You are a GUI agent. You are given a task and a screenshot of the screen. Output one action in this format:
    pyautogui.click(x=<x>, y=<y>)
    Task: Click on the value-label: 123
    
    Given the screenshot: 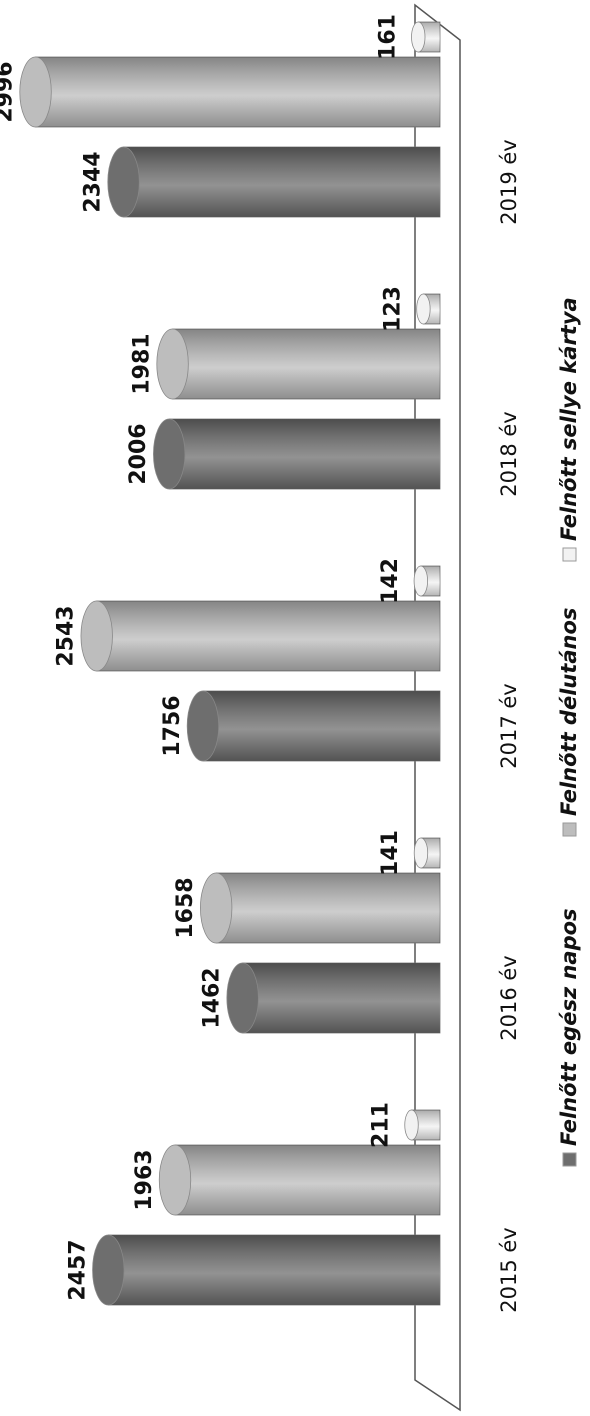 What is the action you would take?
    pyautogui.click(x=392, y=309)
    